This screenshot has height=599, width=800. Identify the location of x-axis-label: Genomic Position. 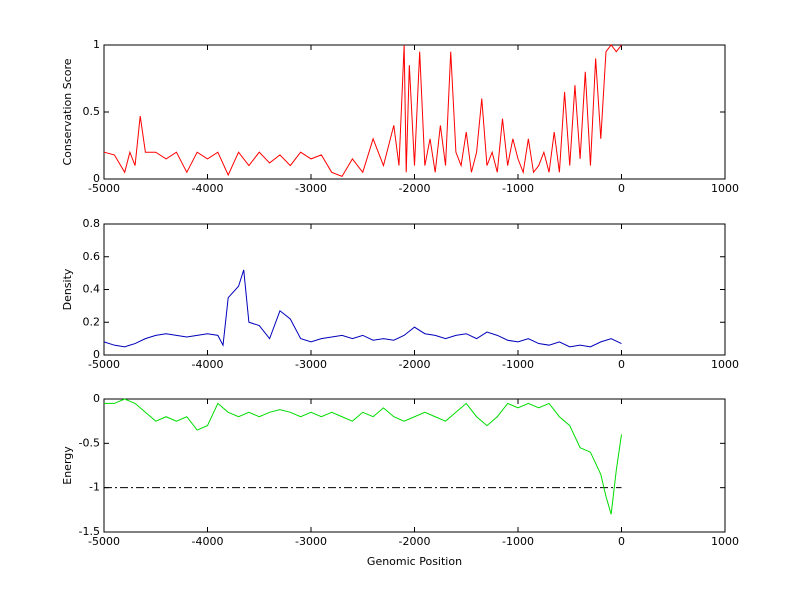
(414, 561).